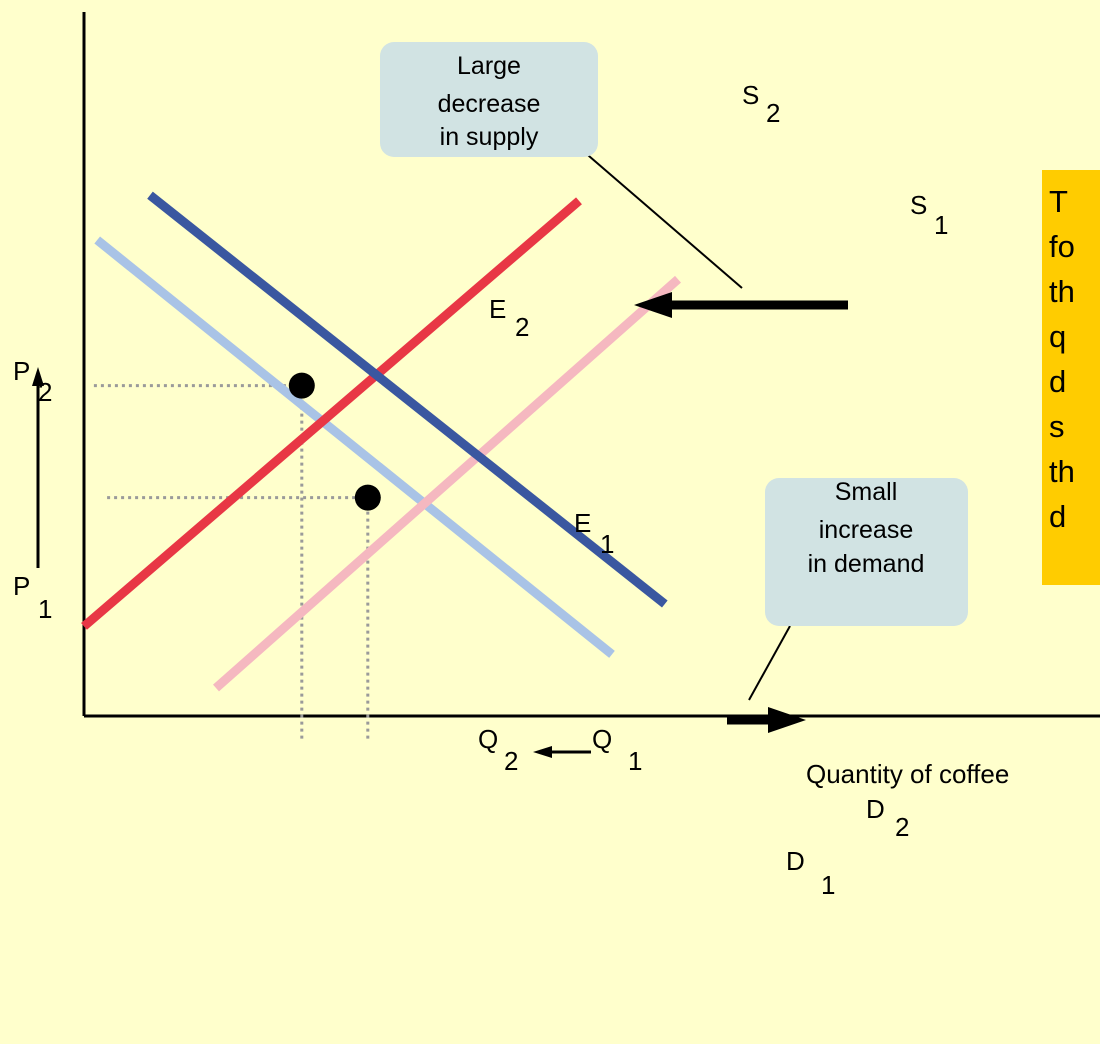  What do you see at coordinates (607, 544) in the screenshot?
I see `equilibrium-label-sub: 1` at bounding box center [607, 544].